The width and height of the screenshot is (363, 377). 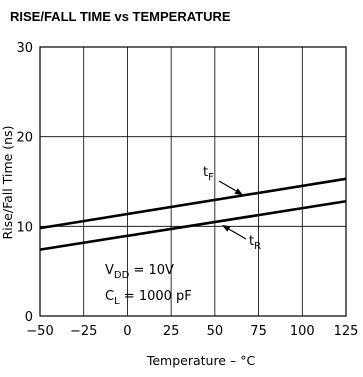 I want to click on y-tick-label: 30, so click(x=24, y=48).